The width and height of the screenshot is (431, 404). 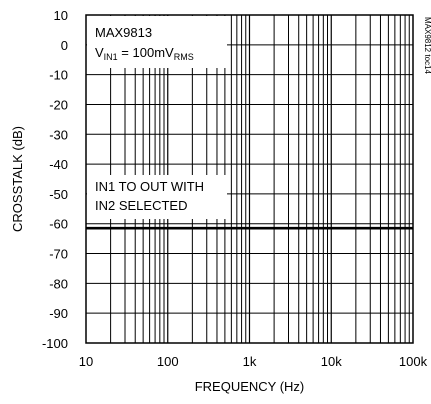 I want to click on y-axis-title: CROSSTALK (dB), so click(x=17, y=179).